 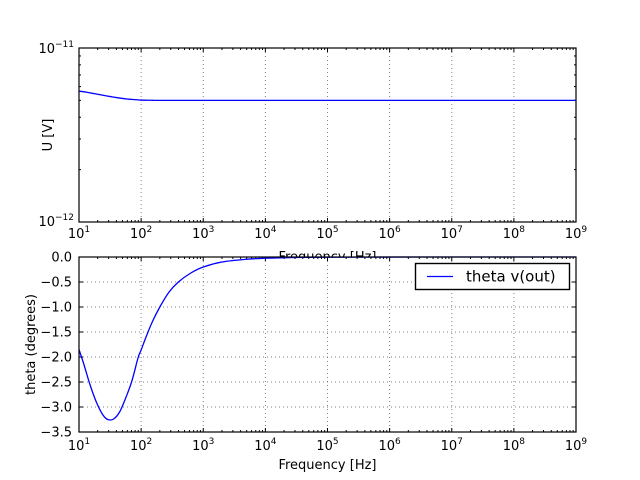 What do you see at coordinates (61, 258) in the screenshot?
I see `y-tick-label: 0.0` at bounding box center [61, 258].